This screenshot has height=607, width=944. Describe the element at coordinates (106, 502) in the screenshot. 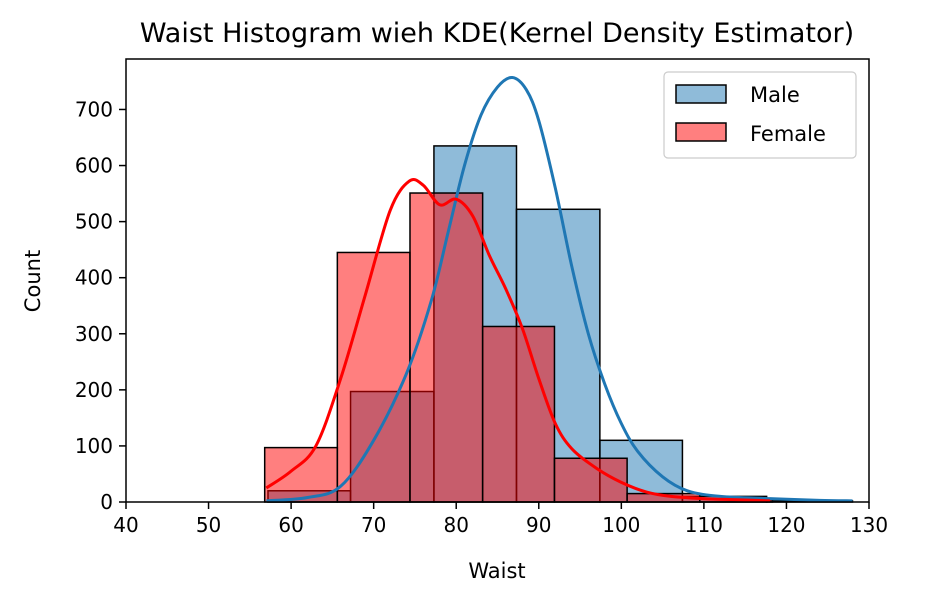

I see `y-tick-label-0: 0` at that location.